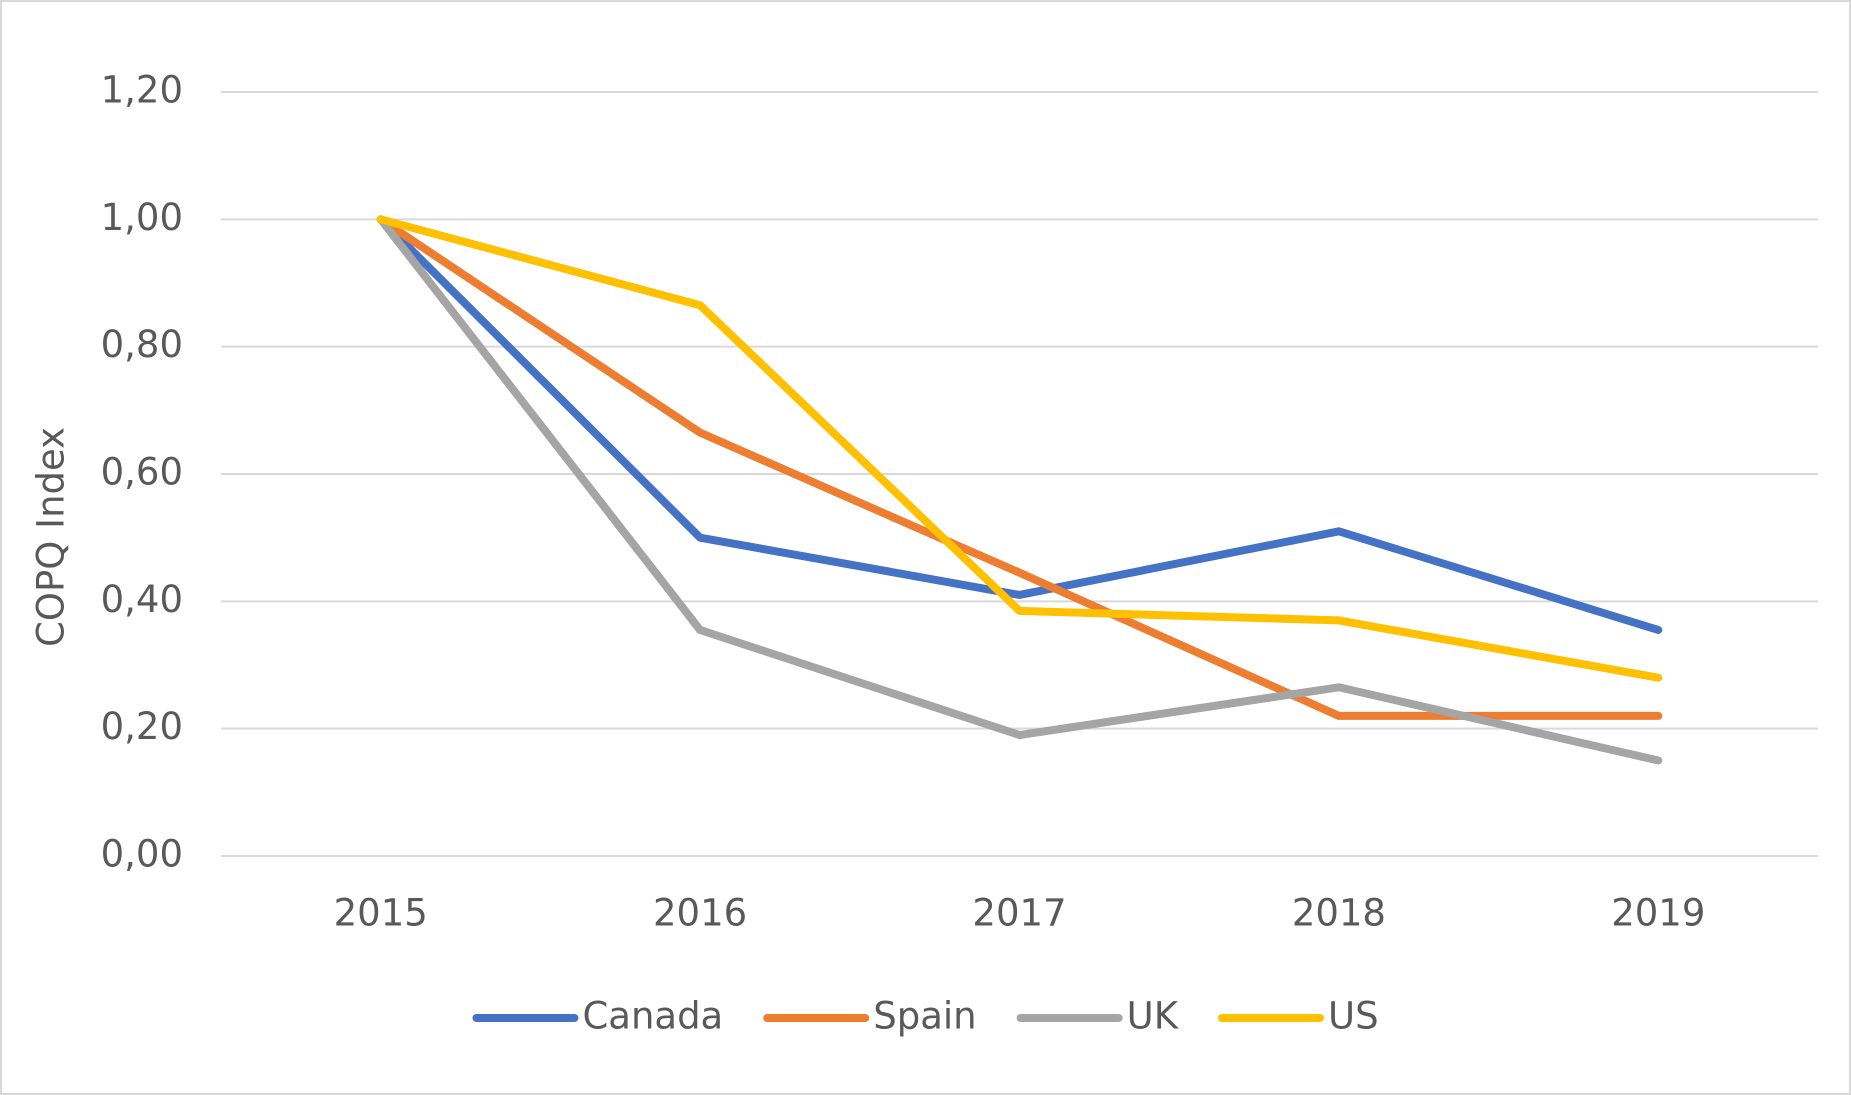 The image size is (1851, 1095). Describe the element at coordinates (1339, 913) in the screenshot. I see `x-tick-label: 2018` at that location.